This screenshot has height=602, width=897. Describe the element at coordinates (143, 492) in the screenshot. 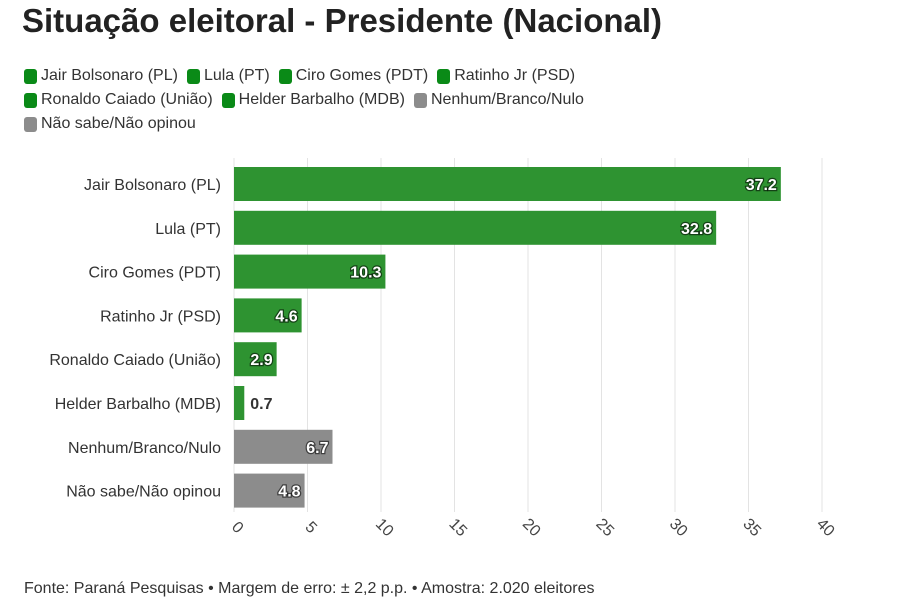

I see `category-label: Não sabe/Não opinou` at that location.